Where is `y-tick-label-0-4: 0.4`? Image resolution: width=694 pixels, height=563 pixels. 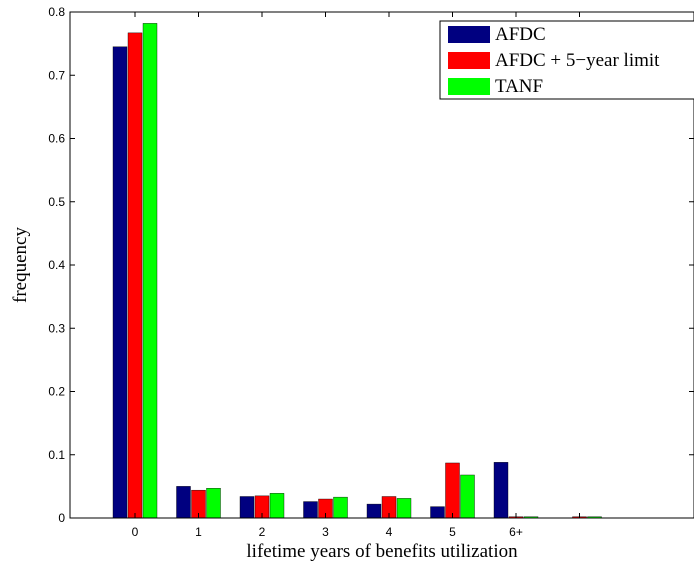 y-tick-label-0-4: 0.4 is located at coordinates (56, 265).